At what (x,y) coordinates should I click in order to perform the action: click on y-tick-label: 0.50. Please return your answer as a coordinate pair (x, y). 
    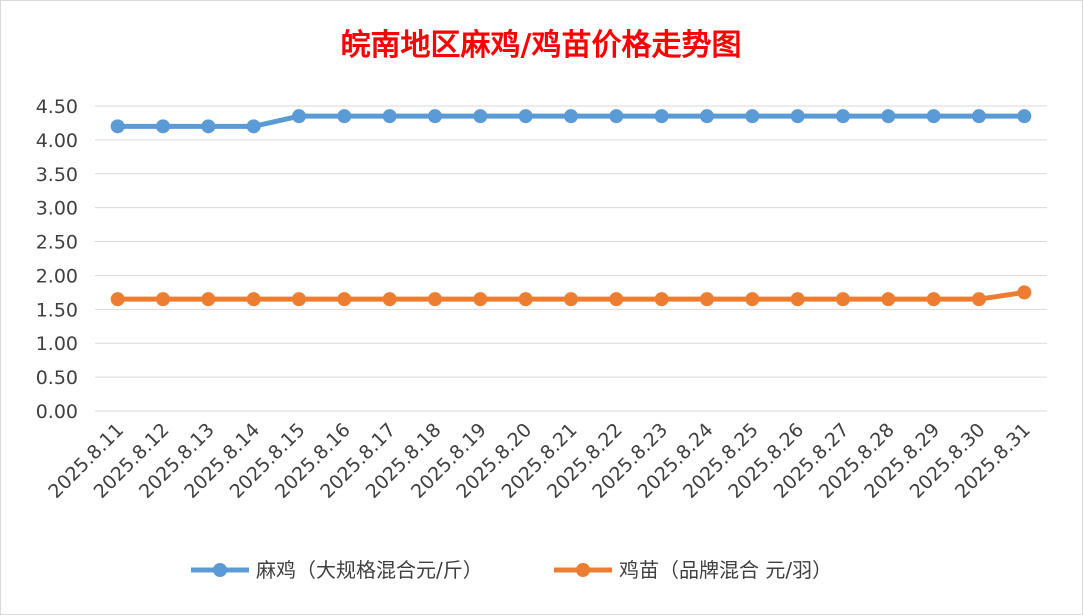
    Looking at the image, I should click on (57, 378).